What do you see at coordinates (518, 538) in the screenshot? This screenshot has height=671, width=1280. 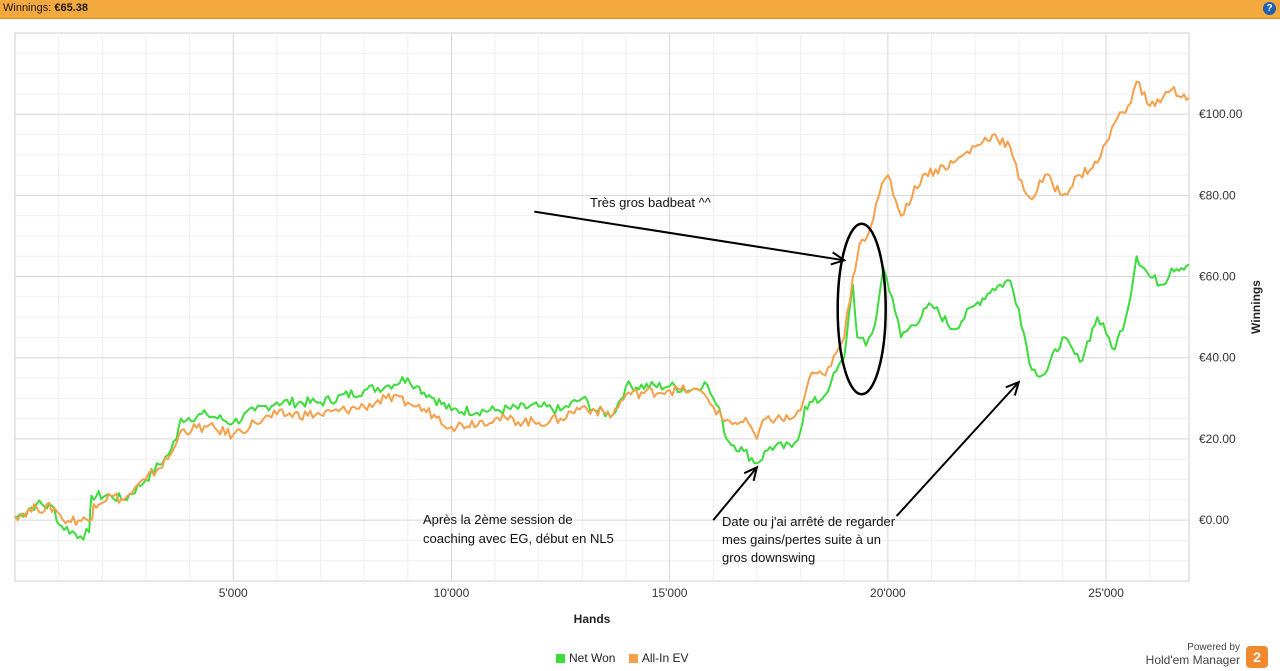 I see `annotation-coaching-line: coaching avec EG, début en NL5` at bounding box center [518, 538].